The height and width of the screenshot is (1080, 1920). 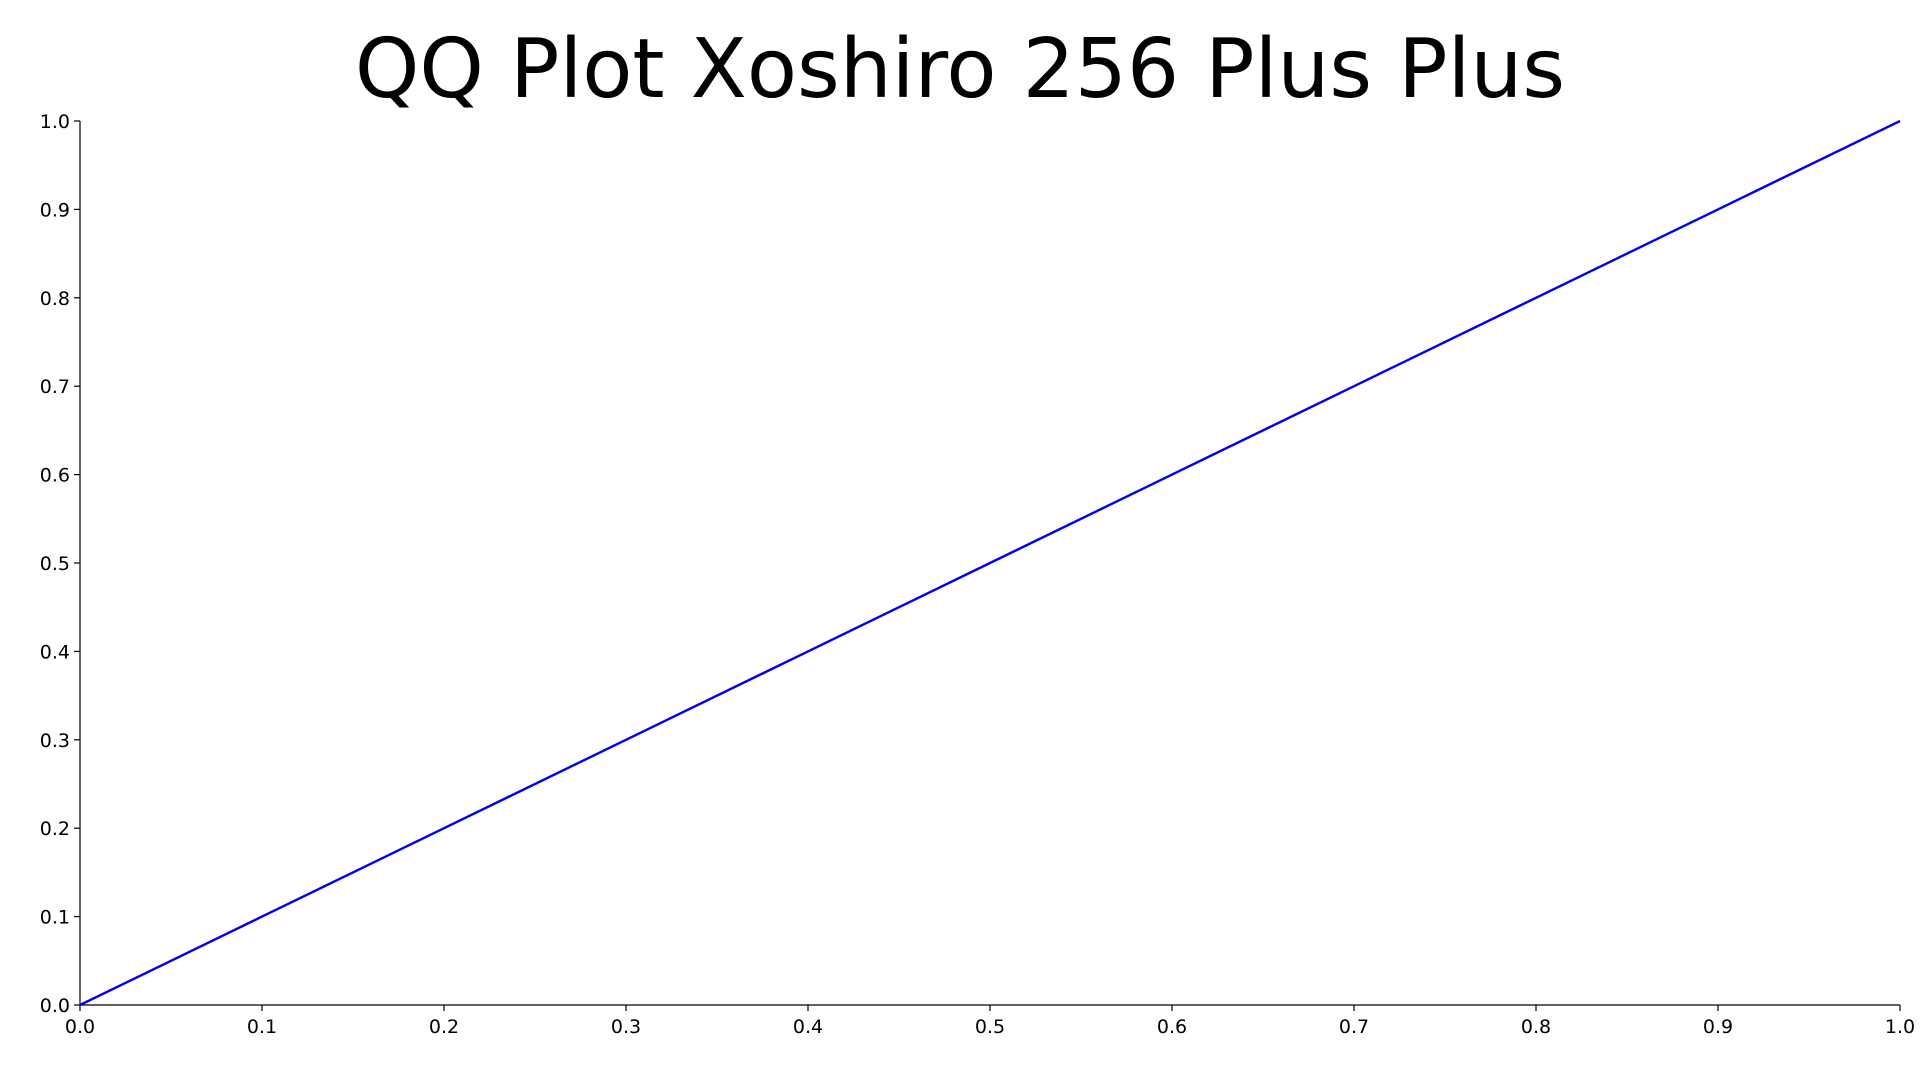 What do you see at coordinates (55, 652) in the screenshot?
I see `y-tick-label: 0.4` at bounding box center [55, 652].